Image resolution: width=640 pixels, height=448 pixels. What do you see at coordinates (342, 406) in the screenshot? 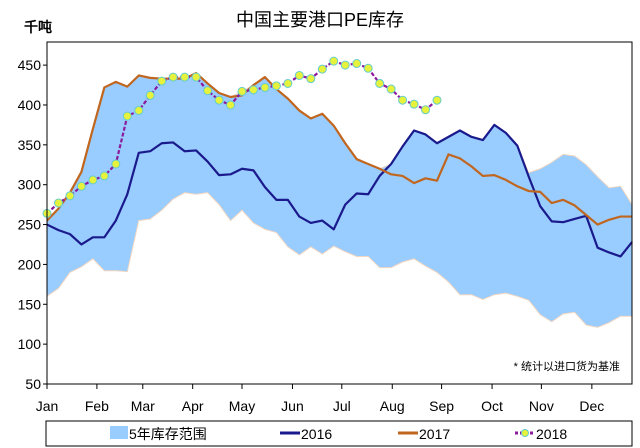
I see `x-tick-label: Jul` at bounding box center [342, 406].